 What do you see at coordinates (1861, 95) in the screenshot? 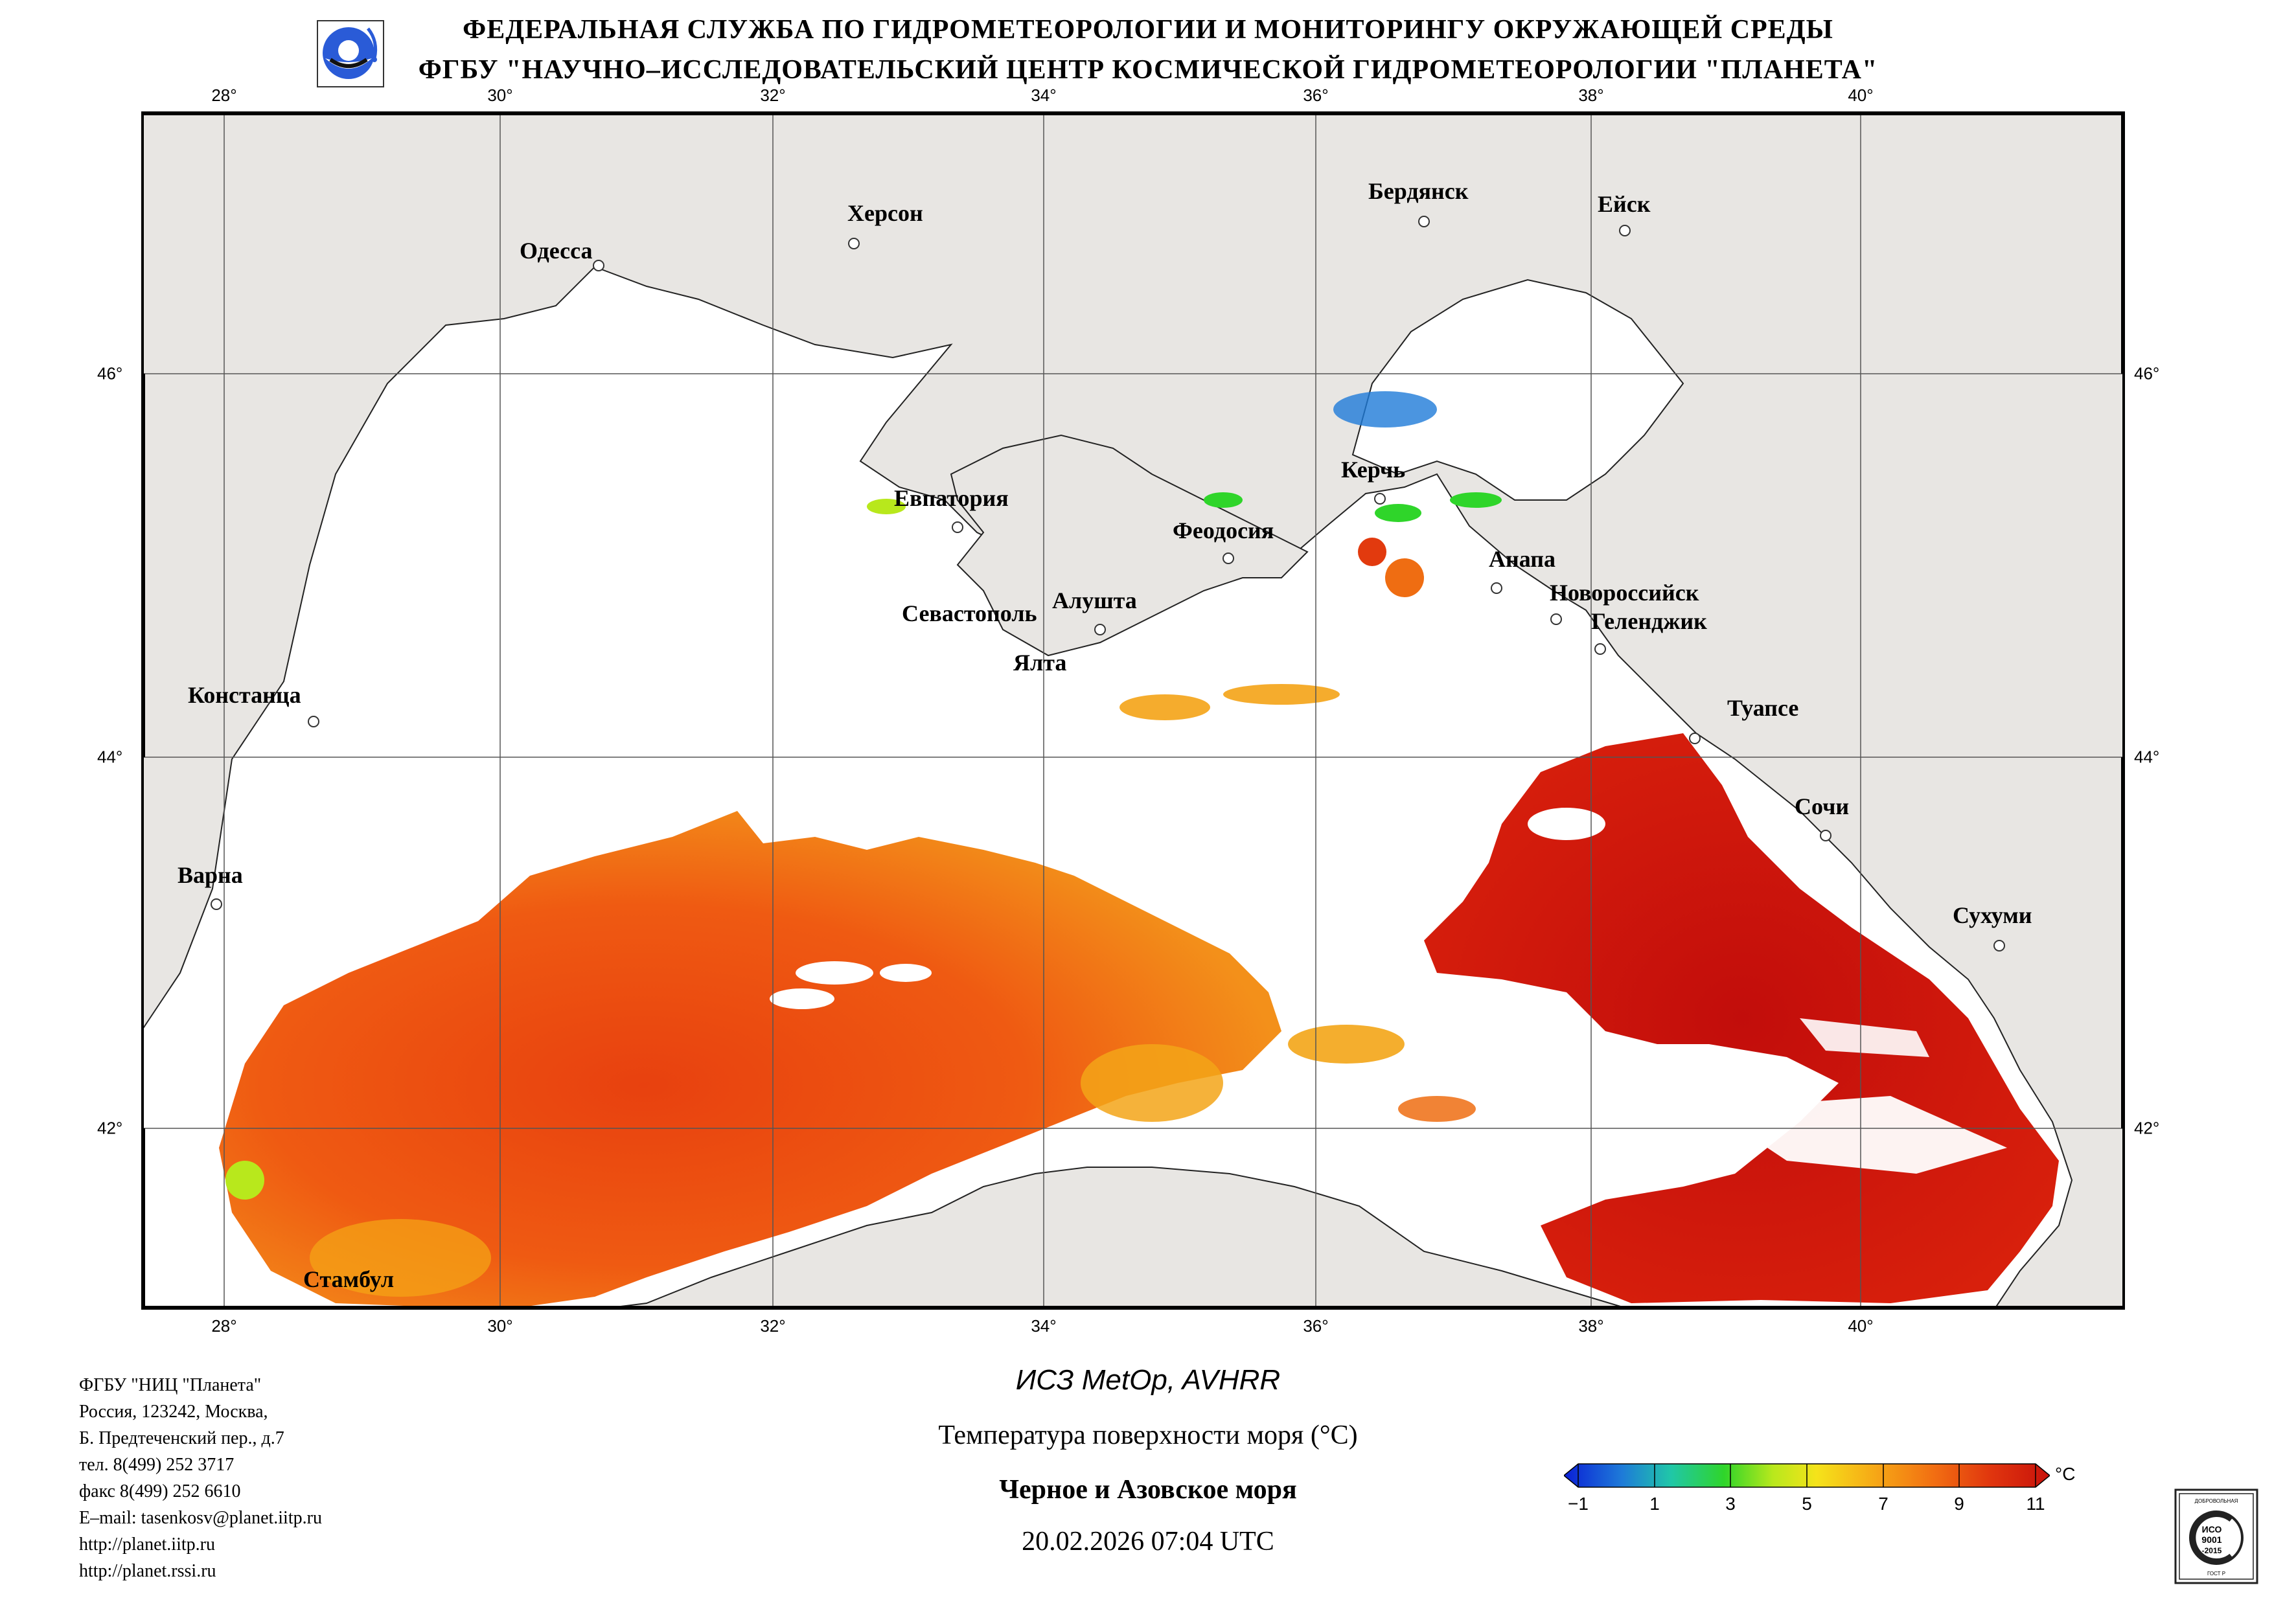
I see `lon-label-40: 40°` at bounding box center [1861, 95].